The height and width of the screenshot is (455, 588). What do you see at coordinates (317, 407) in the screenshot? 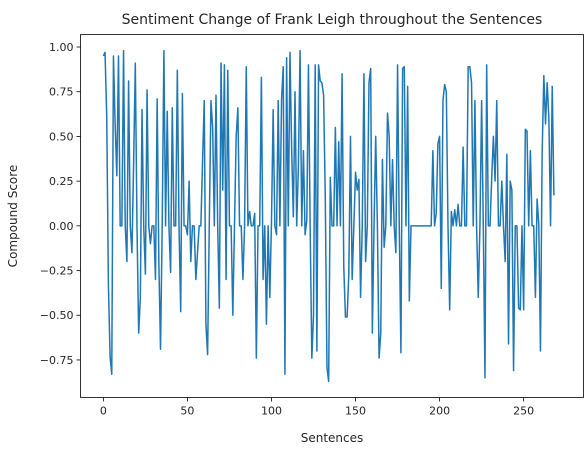
I see `x-axis-ticks: 0 50 100 150 200 250` at bounding box center [317, 407].